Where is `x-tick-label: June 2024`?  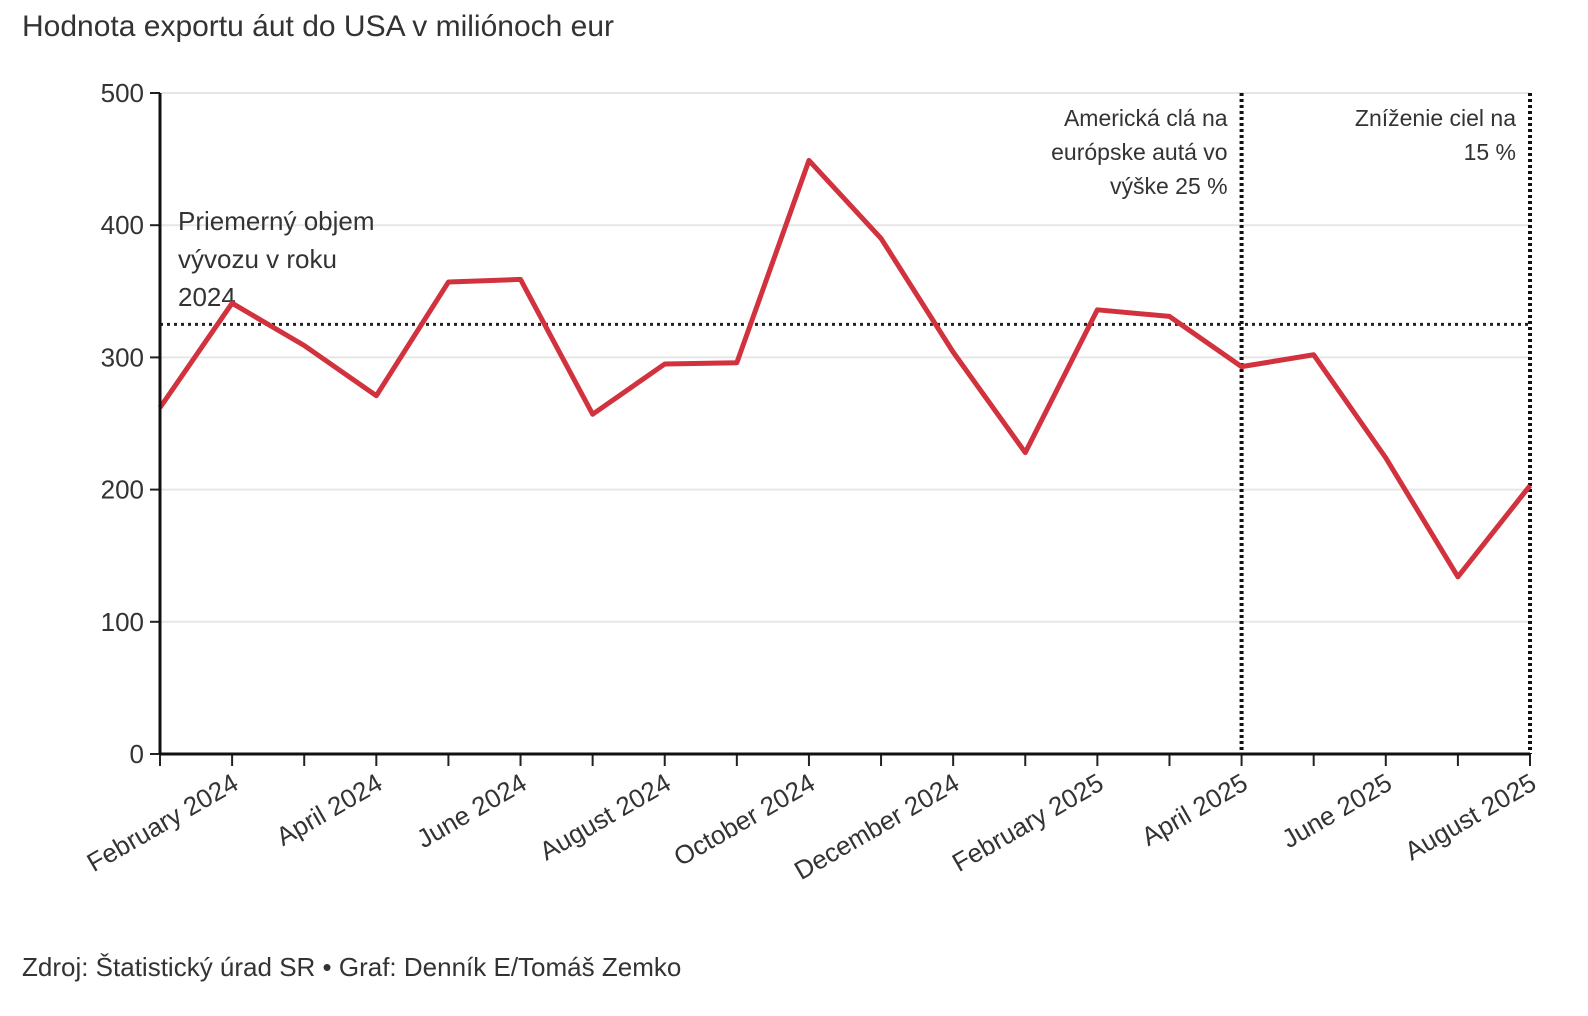
x-tick-label: June 2024 is located at coordinates (471, 810).